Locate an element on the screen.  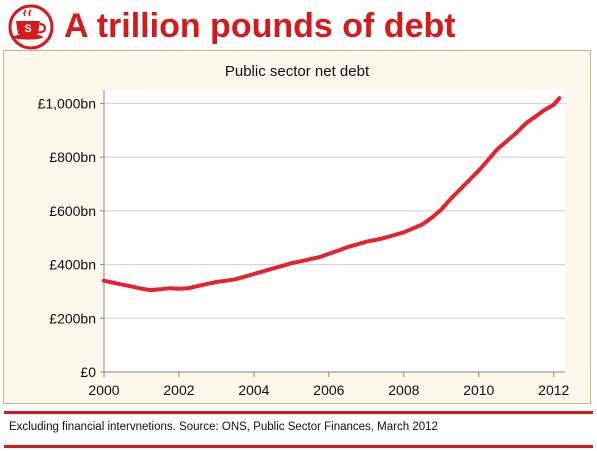
y-tick-label: £800bn is located at coordinates (72, 157).